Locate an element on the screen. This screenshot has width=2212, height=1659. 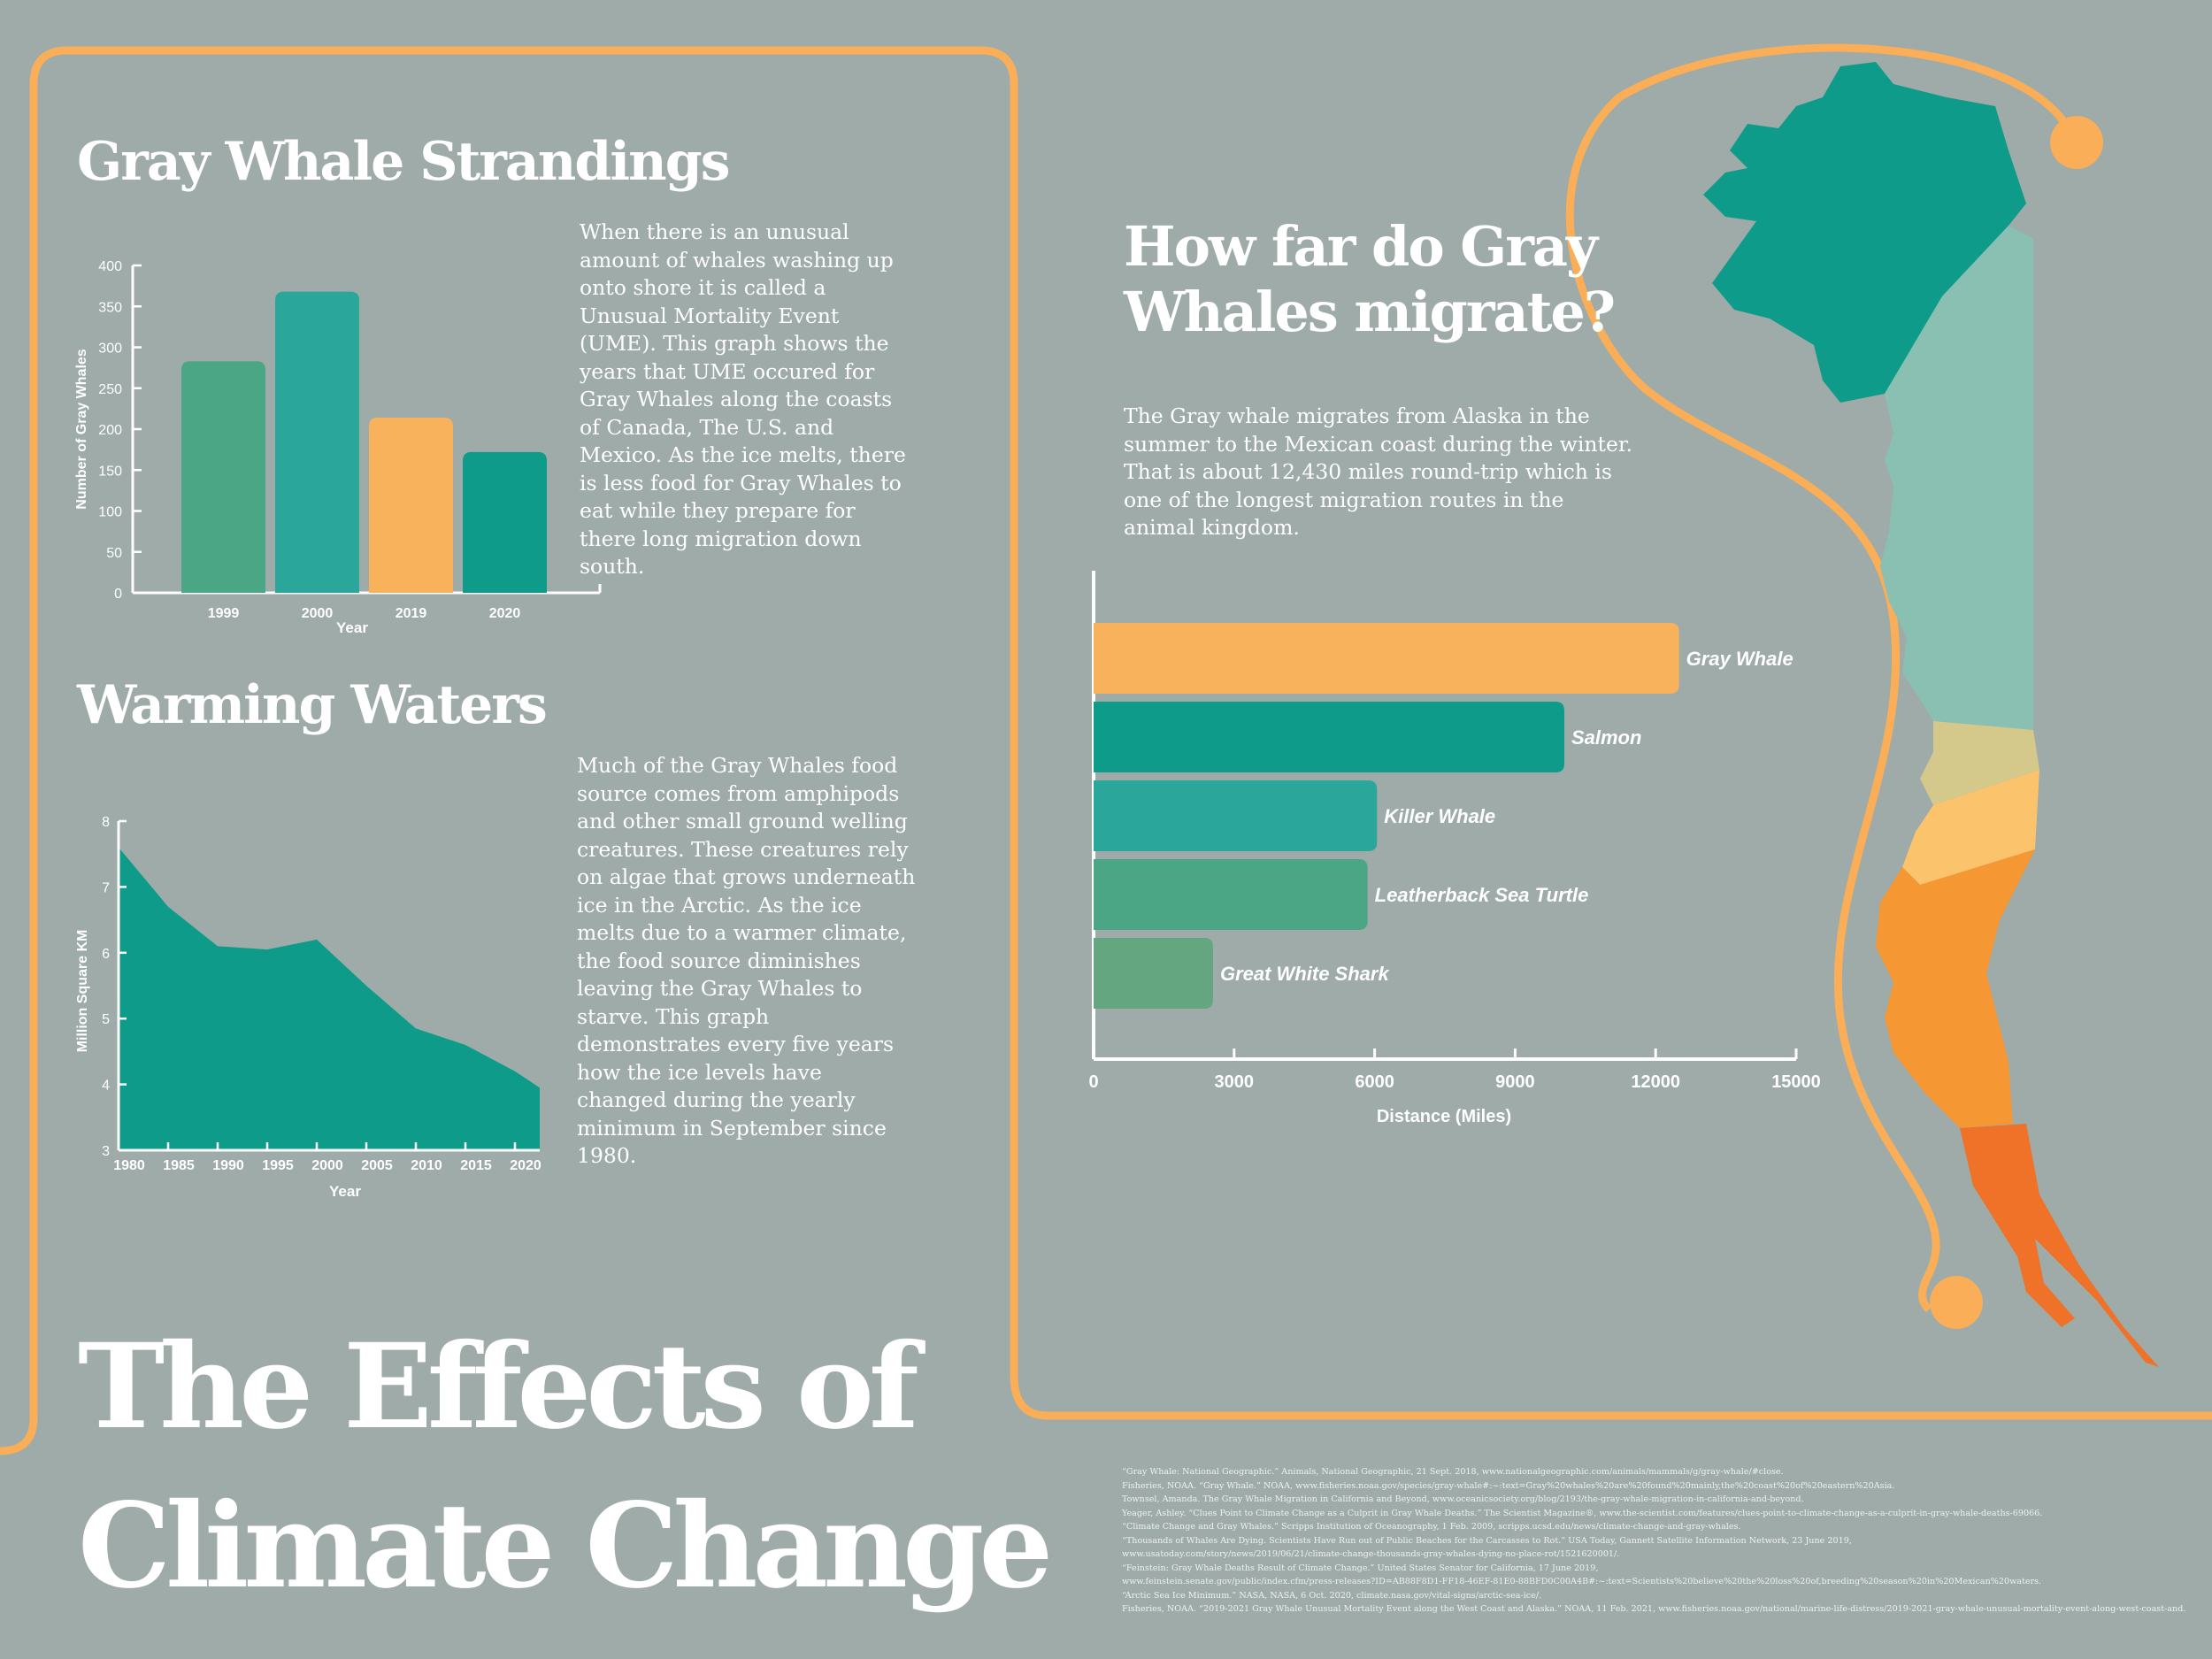
x-tick-label: 2015 is located at coordinates (476, 1165).